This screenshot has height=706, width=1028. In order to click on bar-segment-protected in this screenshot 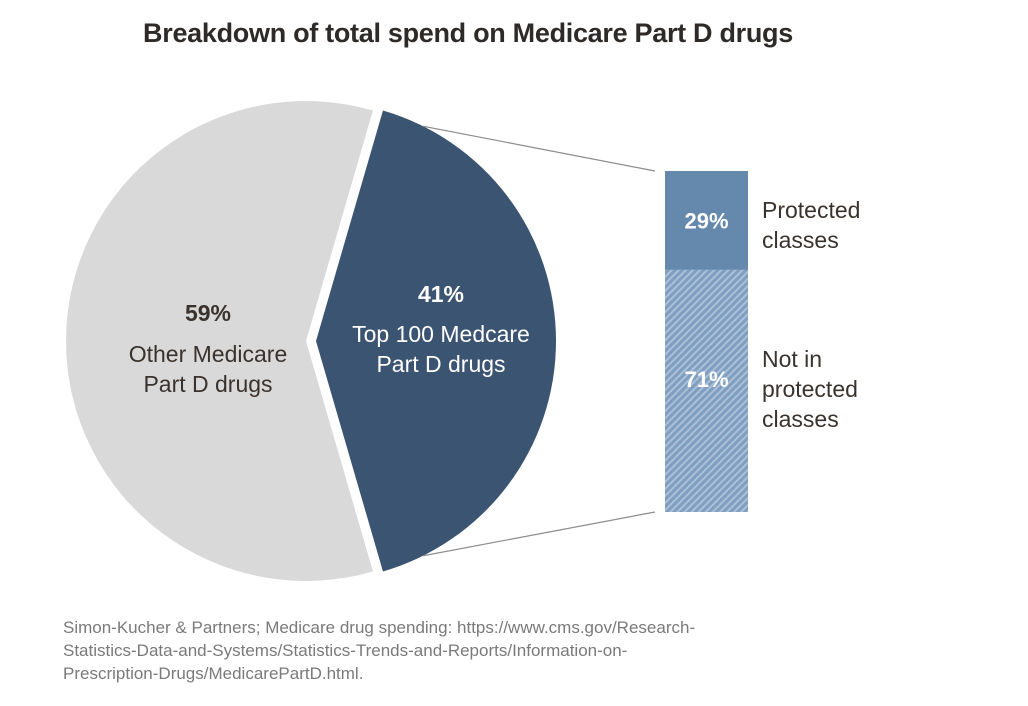, I will do `click(706, 220)`.